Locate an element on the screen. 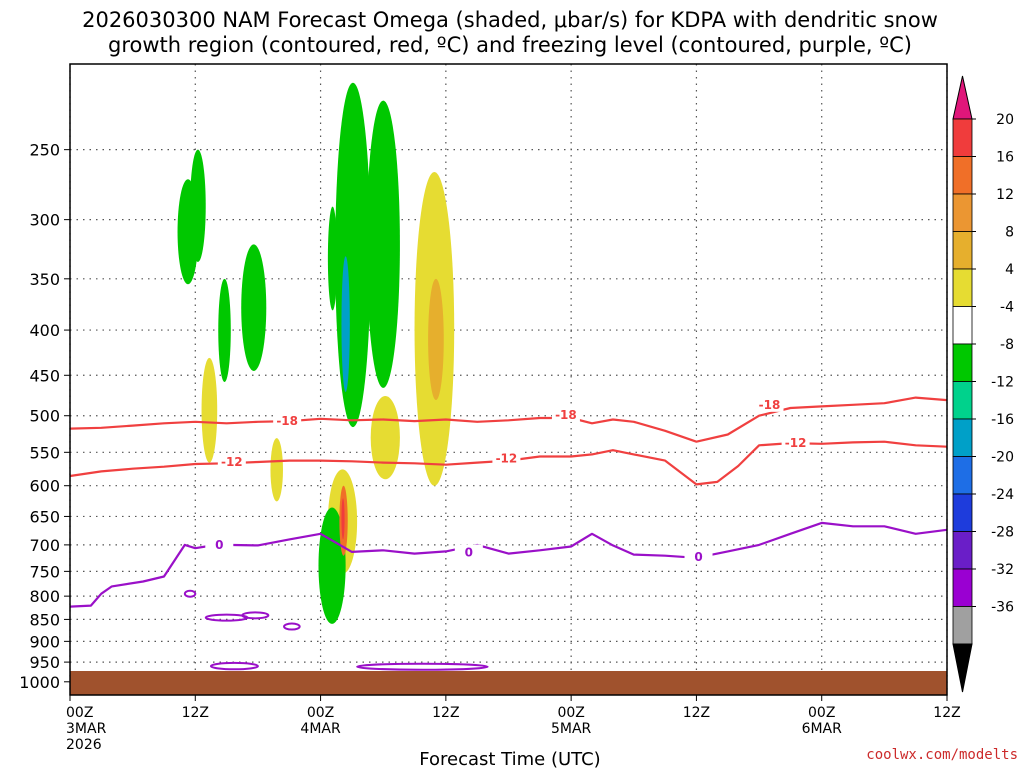  x-tick-label: 2026 is located at coordinates (84, 745).